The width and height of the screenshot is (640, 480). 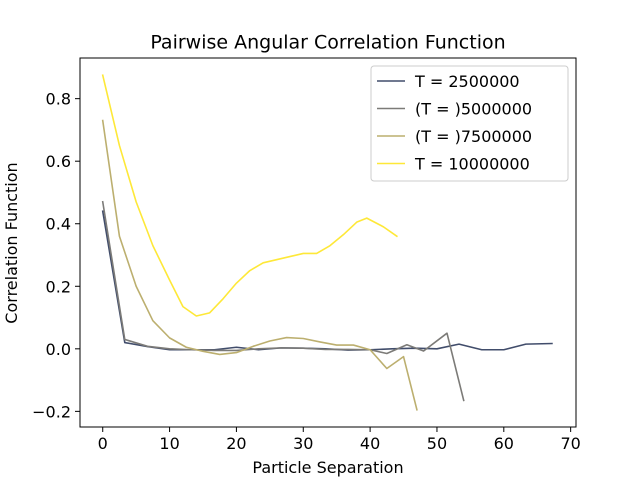 What do you see at coordinates (327, 43) in the screenshot?
I see `chart-title: Pairwise Angular Correlation Function` at bounding box center [327, 43].